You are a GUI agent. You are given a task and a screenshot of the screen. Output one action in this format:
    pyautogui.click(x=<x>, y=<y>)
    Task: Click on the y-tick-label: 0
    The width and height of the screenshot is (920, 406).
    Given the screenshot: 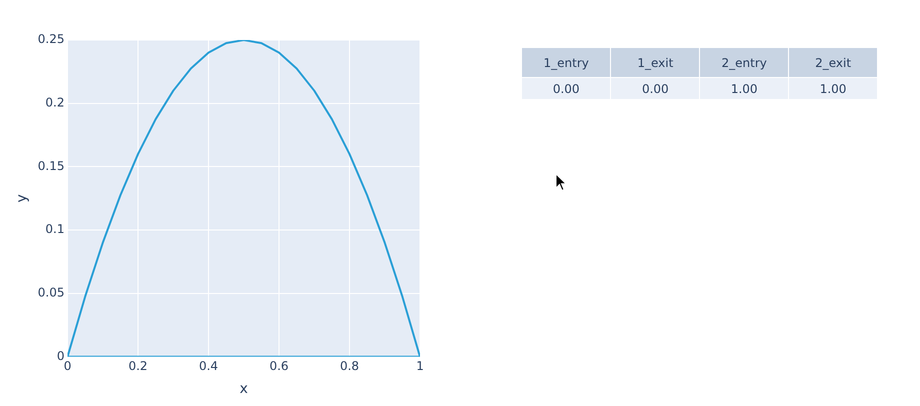 What is the action you would take?
    pyautogui.click(x=60, y=355)
    